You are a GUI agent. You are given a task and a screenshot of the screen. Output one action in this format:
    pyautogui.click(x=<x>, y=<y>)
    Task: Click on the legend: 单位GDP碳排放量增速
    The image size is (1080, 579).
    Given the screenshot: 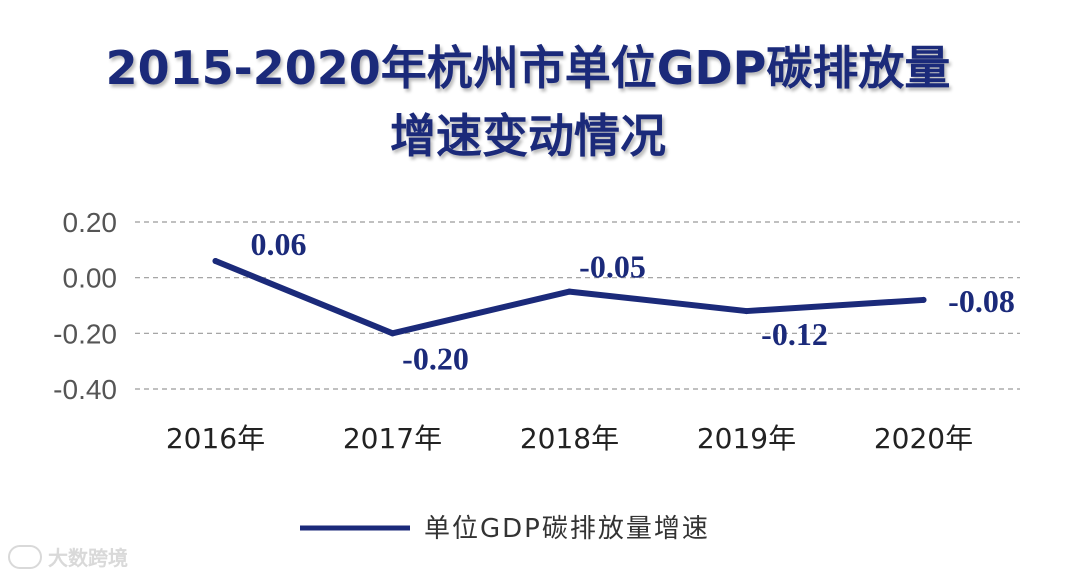 What is the action you would take?
    pyautogui.click(x=505, y=529)
    